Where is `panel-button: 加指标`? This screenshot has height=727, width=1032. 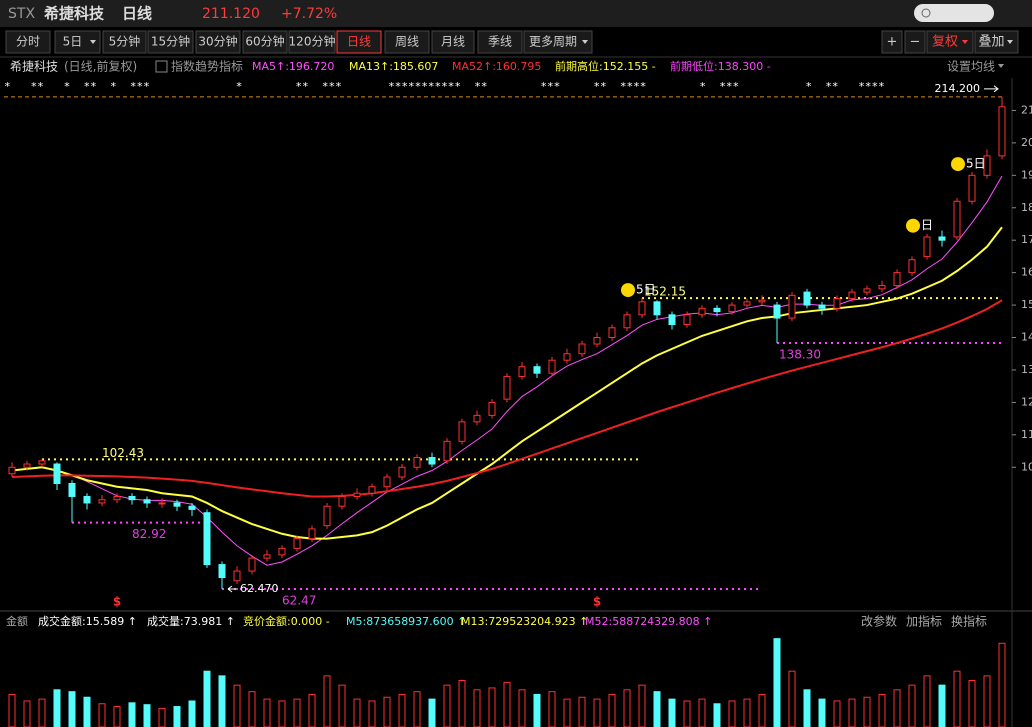 panel-button: 加指标 is located at coordinates (924, 621).